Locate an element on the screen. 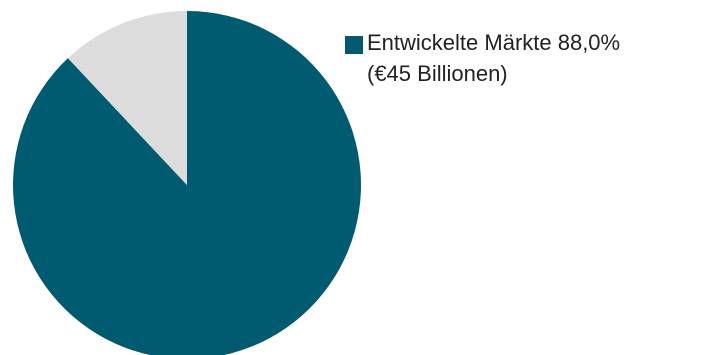 The width and height of the screenshot is (715, 355). legend-item-developed-markets: Entwickelte Märkte 88,0% (€45 Billionen) is located at coordinates (529, 58).